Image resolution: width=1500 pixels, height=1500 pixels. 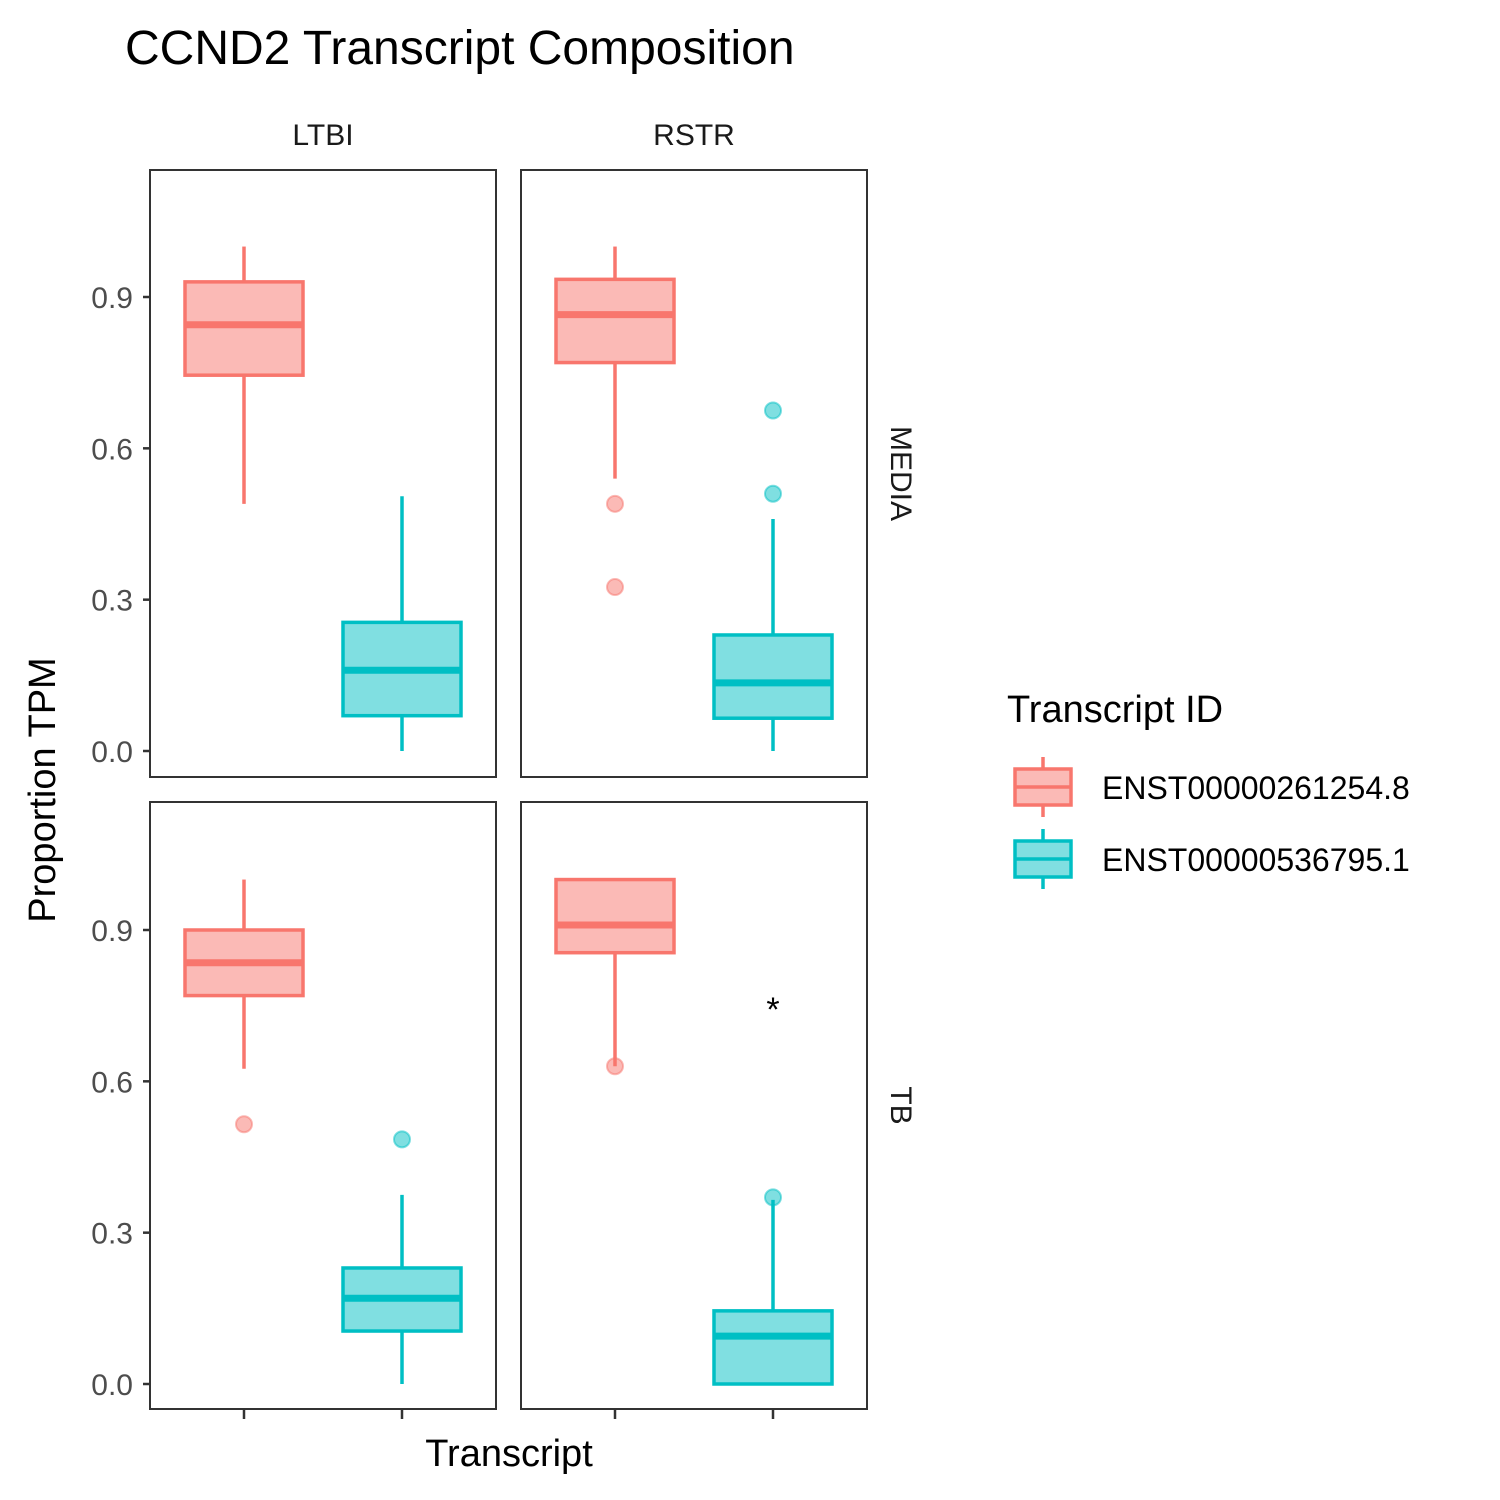 What do you see at coordinates (1256, 788) in the screenshot?
I see `legend-item-label: ENST00000261254.8` at bounding box center [1256, 788].